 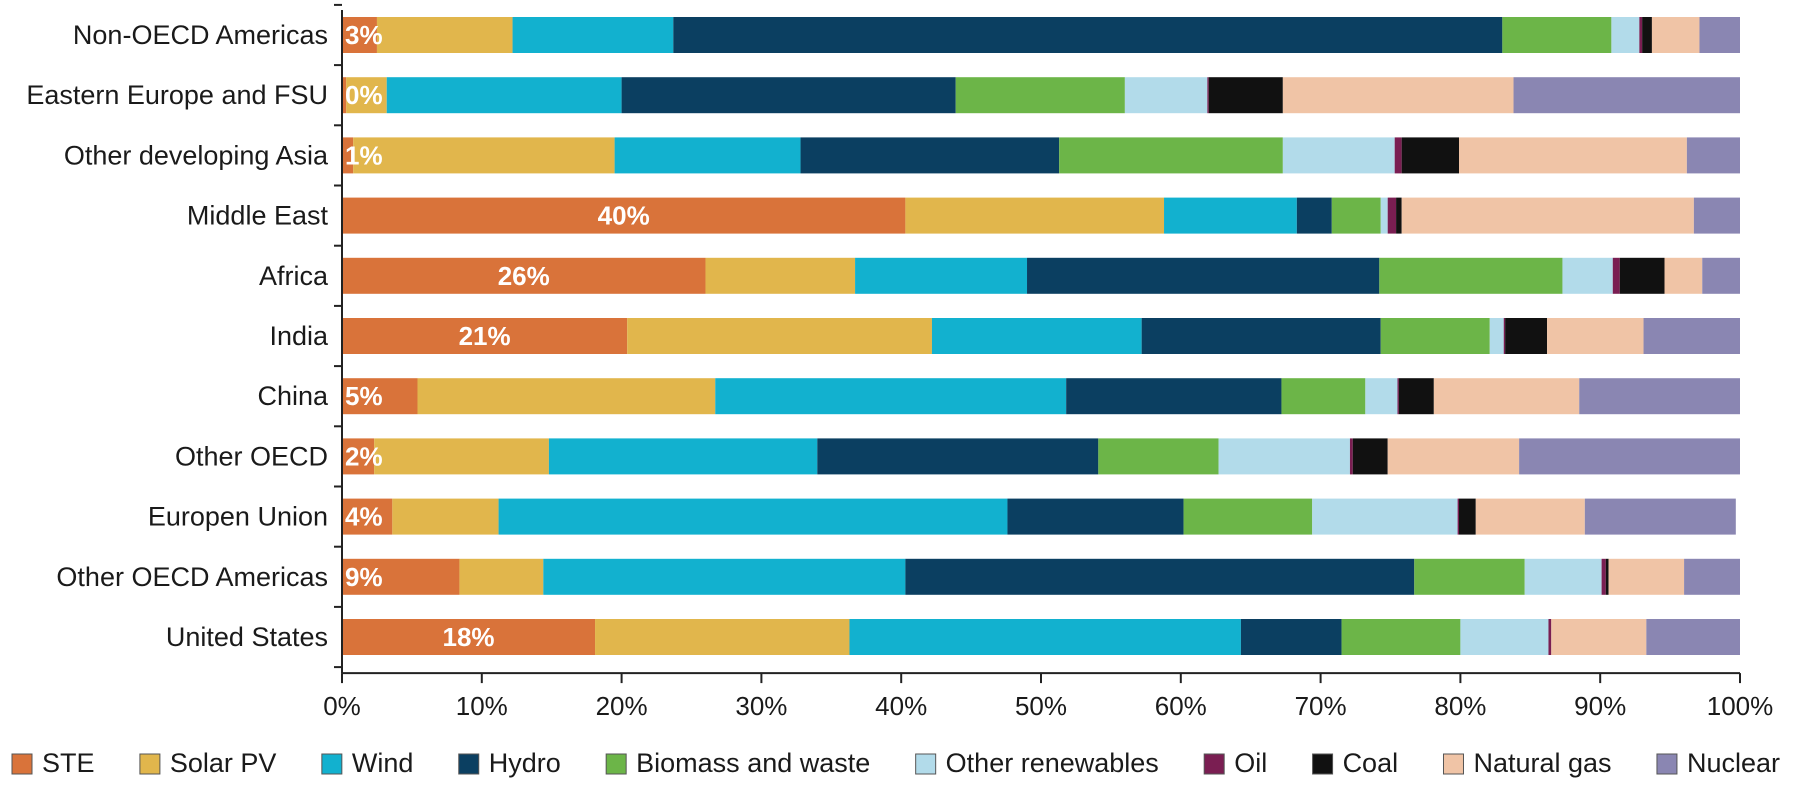 I want to click on bar-china-nuclear, so click(x=1659, y=396).